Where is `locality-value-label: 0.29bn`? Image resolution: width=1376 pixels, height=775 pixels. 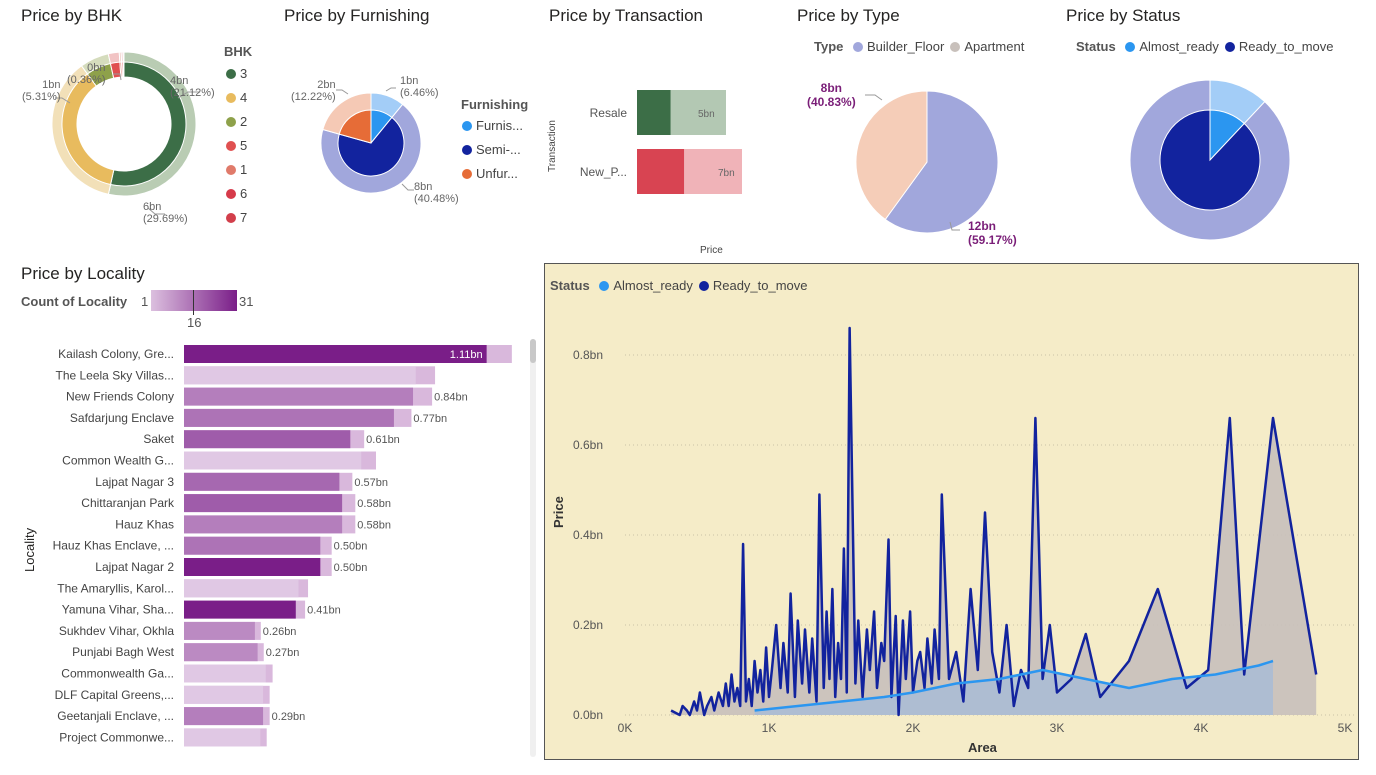 locality-value-label: 0.29bn is located at coordinates (289, 717).